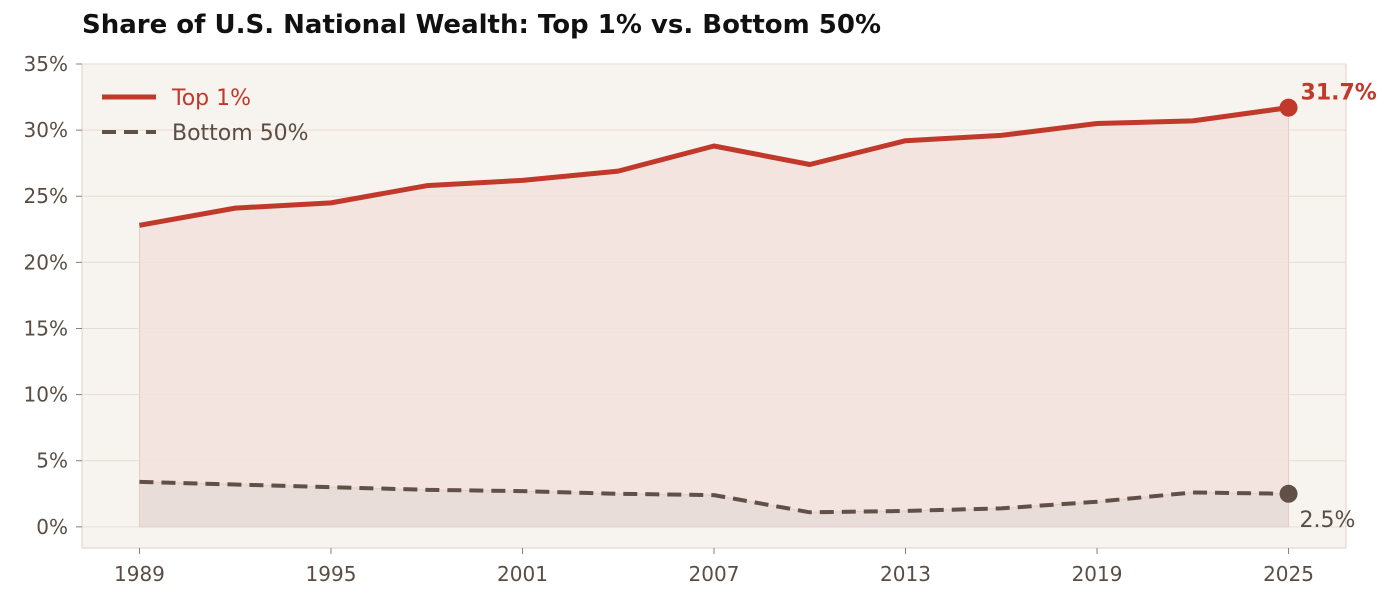  What do you see at coordinates (331, 574) in the screenshot?
I see `x-tick-label: 1995` at bounding box center [331, 574].